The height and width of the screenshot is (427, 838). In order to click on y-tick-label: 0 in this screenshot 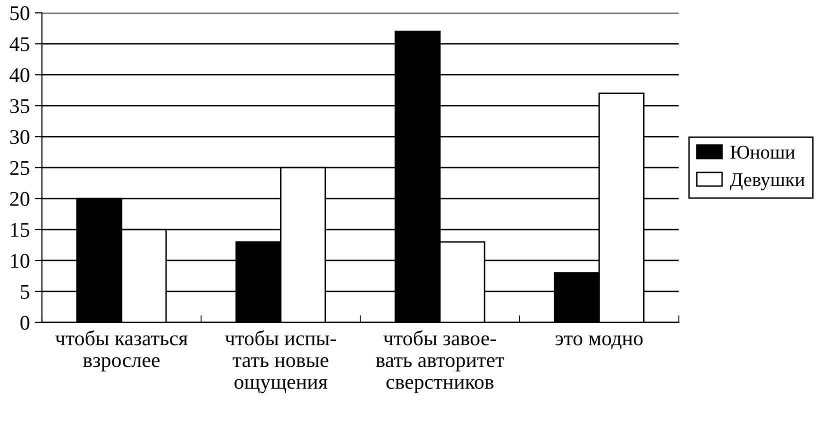, I will do `click(25, 323)`.